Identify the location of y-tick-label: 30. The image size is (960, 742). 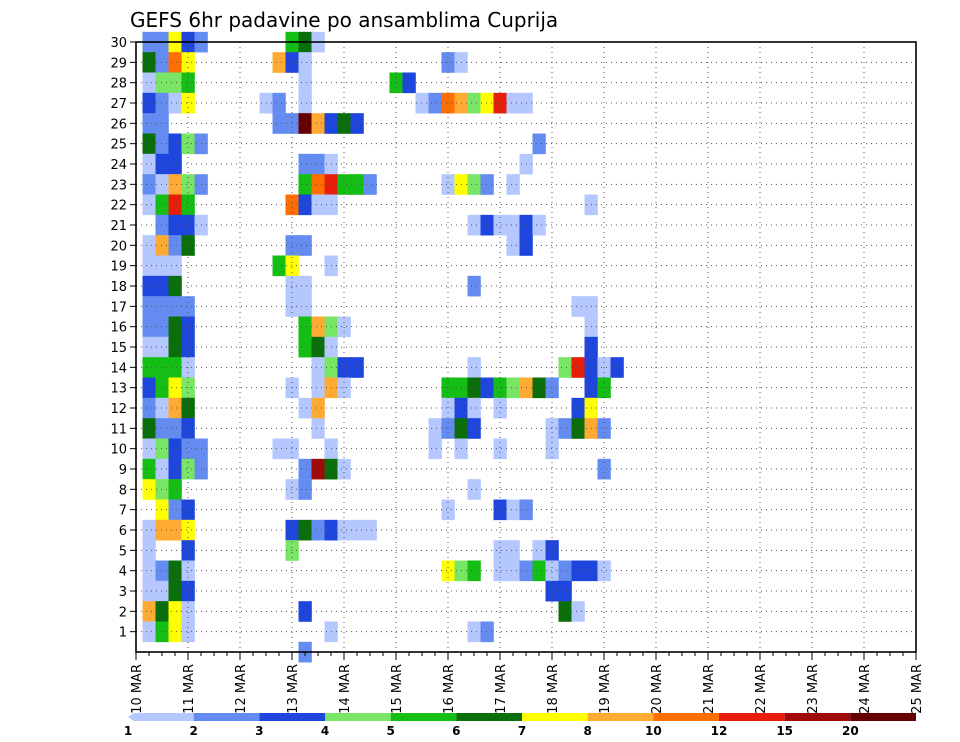
(118, 43).